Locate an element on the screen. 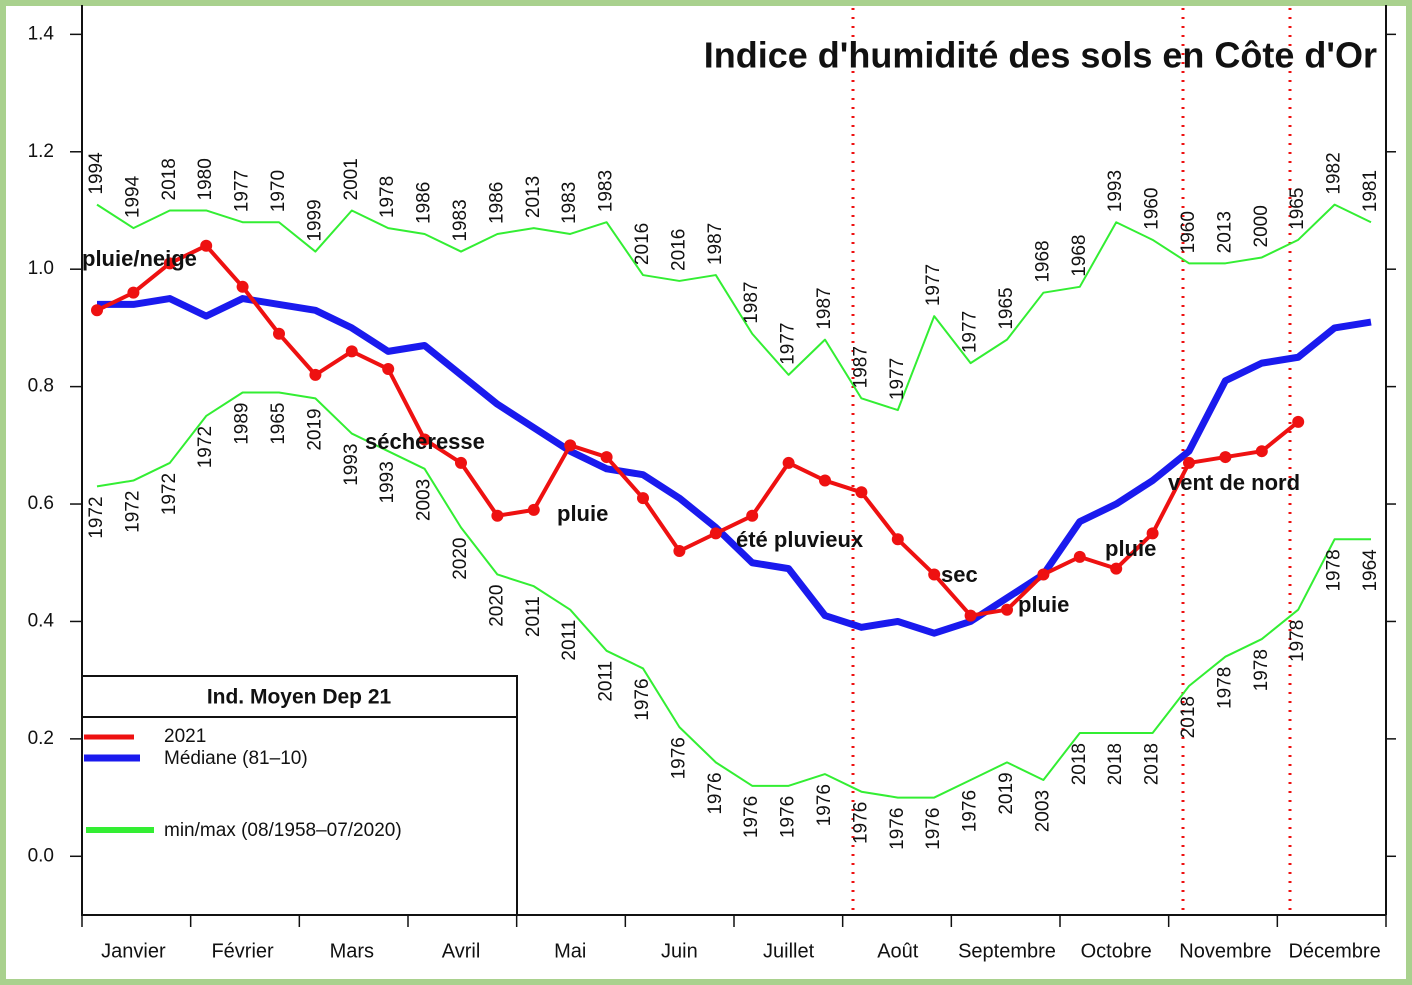 The image size is (1412, 985). max-year: 1981 is located at coordinates (1370, 191).